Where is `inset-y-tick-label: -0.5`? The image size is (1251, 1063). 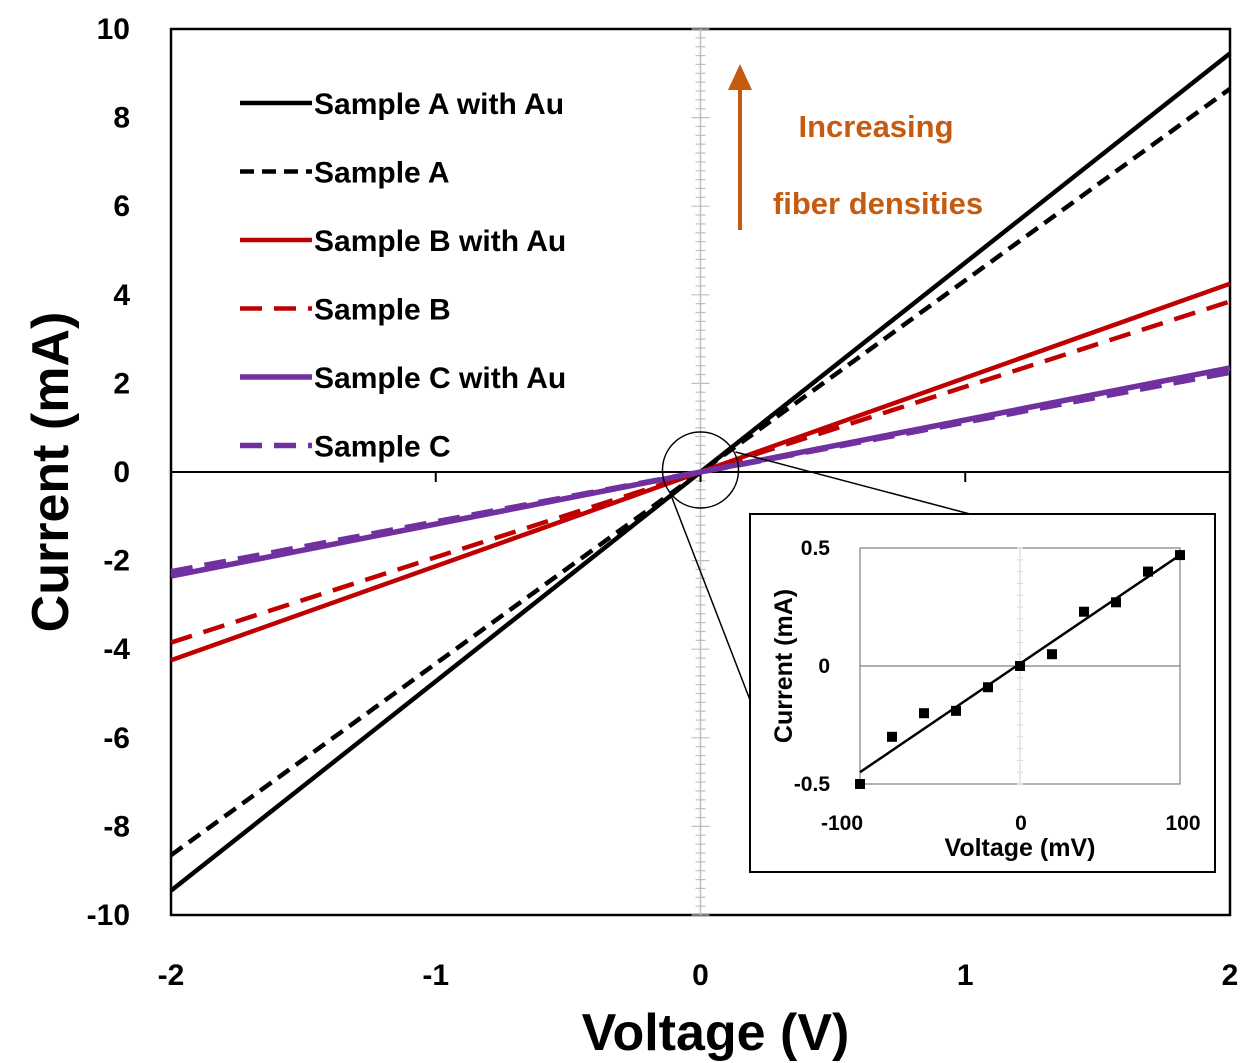 inset-y-tick-label: -0.5 is located at coordinates (812, 784).